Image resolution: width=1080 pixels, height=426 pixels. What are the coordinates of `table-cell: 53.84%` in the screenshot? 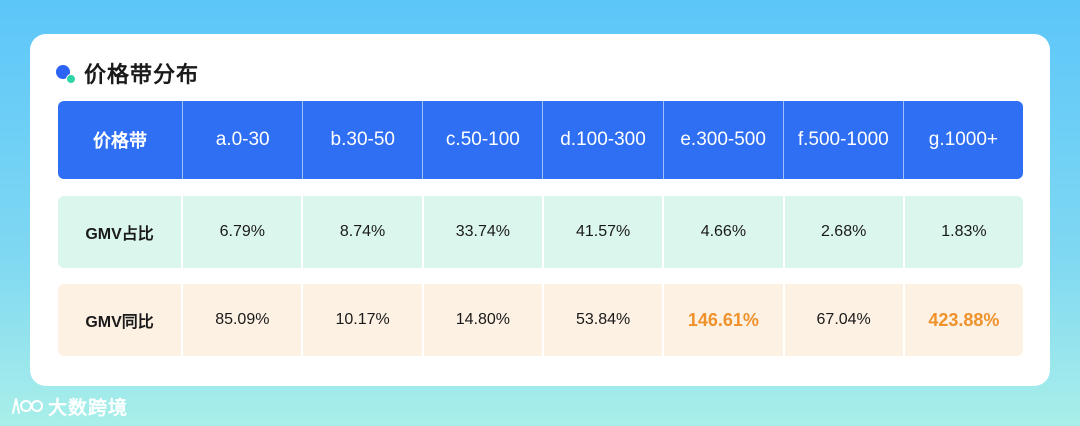 It's located at (601, 320).